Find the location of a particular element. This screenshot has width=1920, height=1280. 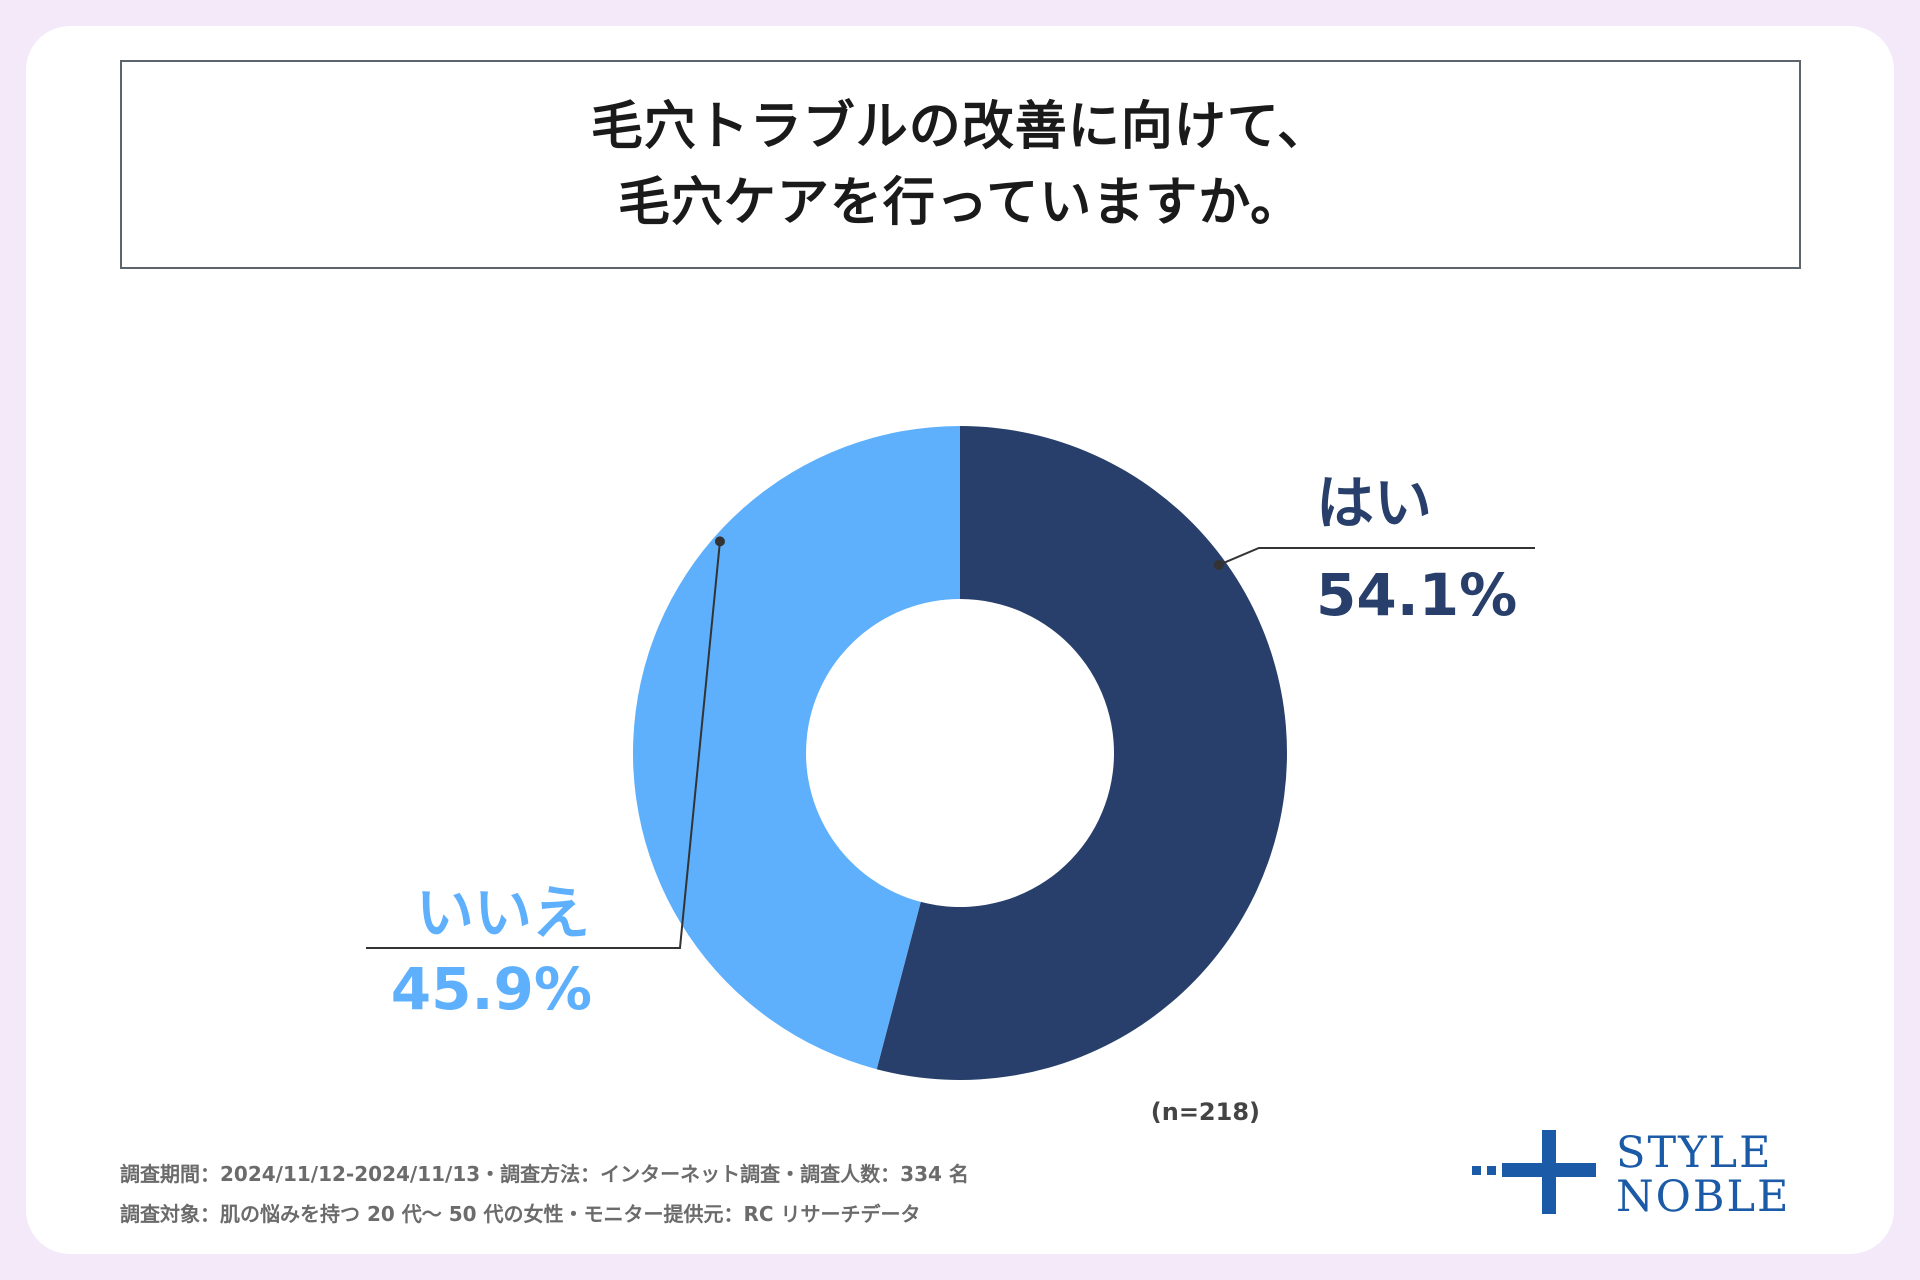

logo-text-style: STYLE is located at coordinates (1694, 1153).